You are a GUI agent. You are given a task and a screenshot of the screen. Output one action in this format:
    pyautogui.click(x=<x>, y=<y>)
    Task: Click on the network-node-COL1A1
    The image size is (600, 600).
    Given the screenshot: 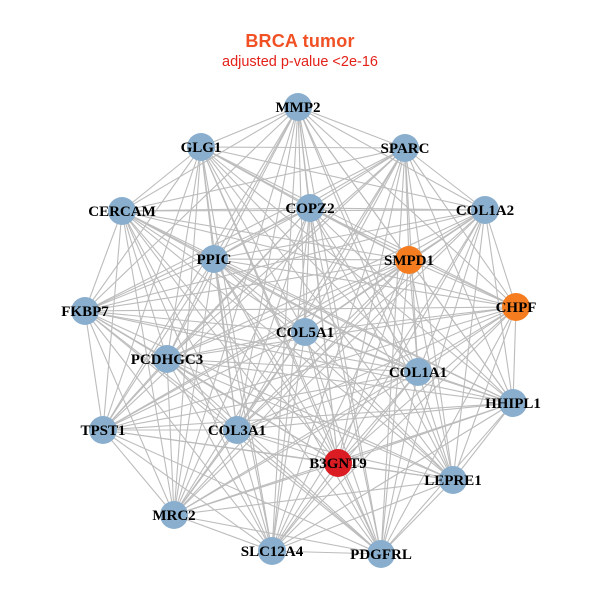 What is the action you would take?
    pyautogui.click(x=418, y=372)
    